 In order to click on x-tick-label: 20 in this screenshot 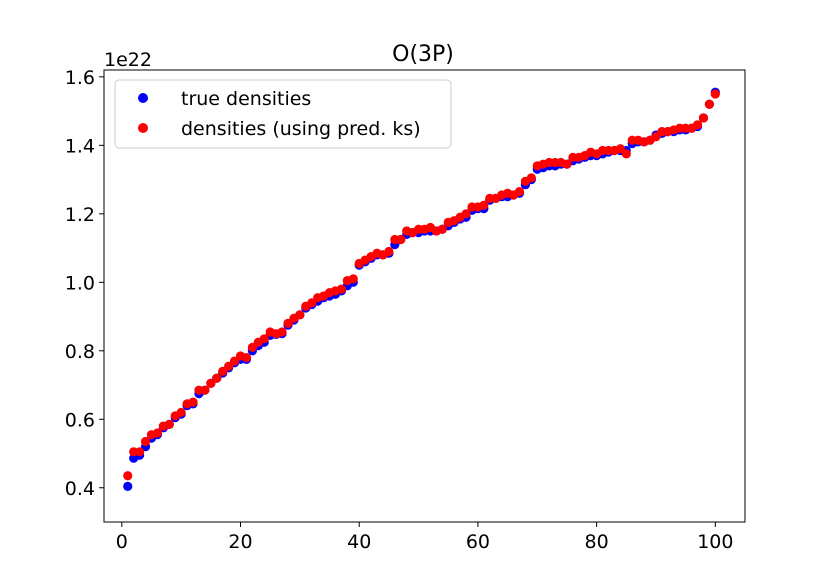, I will do `click(240, 542)`.